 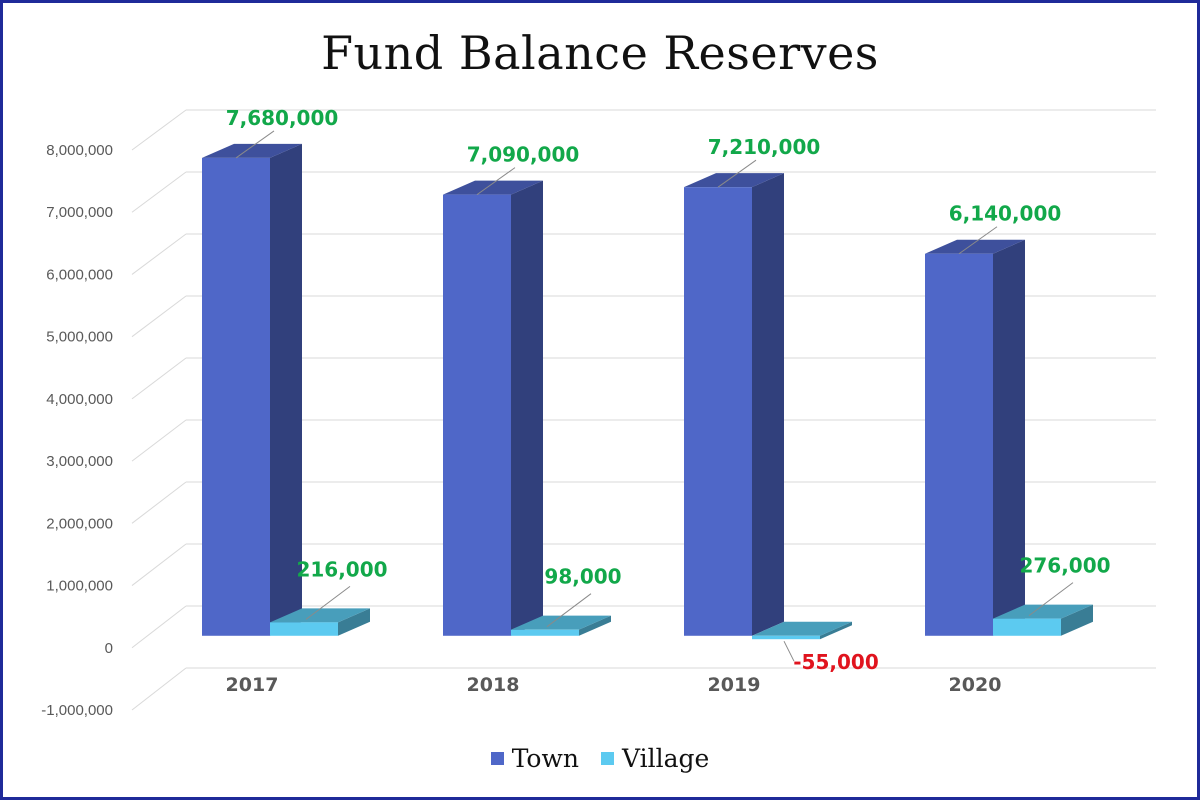 What do you see at coordinates (523, 155) in the screenshot?
I see `data-label-town: 7,090,000` at bounding box center [523, 155].